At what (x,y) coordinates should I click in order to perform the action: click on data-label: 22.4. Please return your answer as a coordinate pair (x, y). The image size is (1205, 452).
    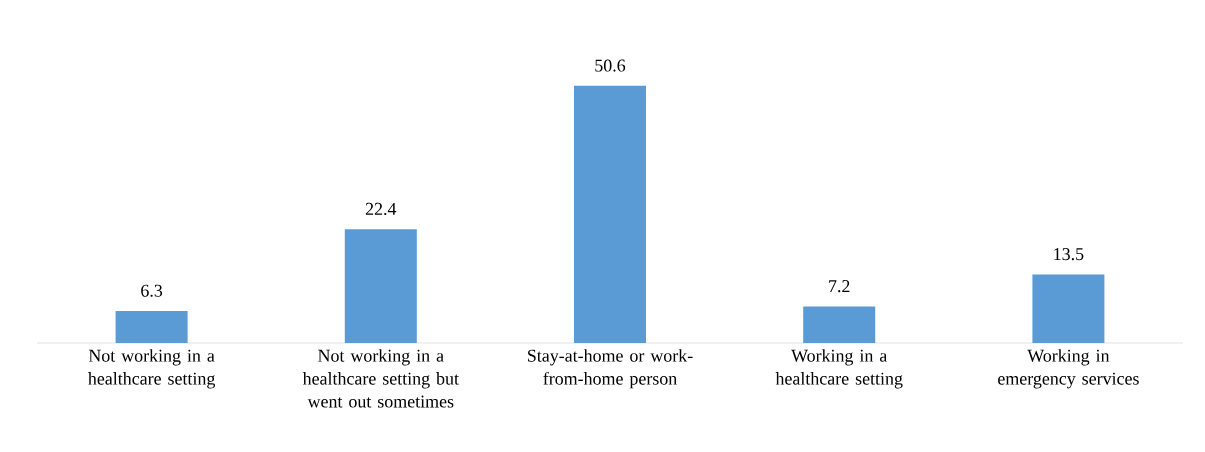
    Looking at the image, I should click on (381, 208).